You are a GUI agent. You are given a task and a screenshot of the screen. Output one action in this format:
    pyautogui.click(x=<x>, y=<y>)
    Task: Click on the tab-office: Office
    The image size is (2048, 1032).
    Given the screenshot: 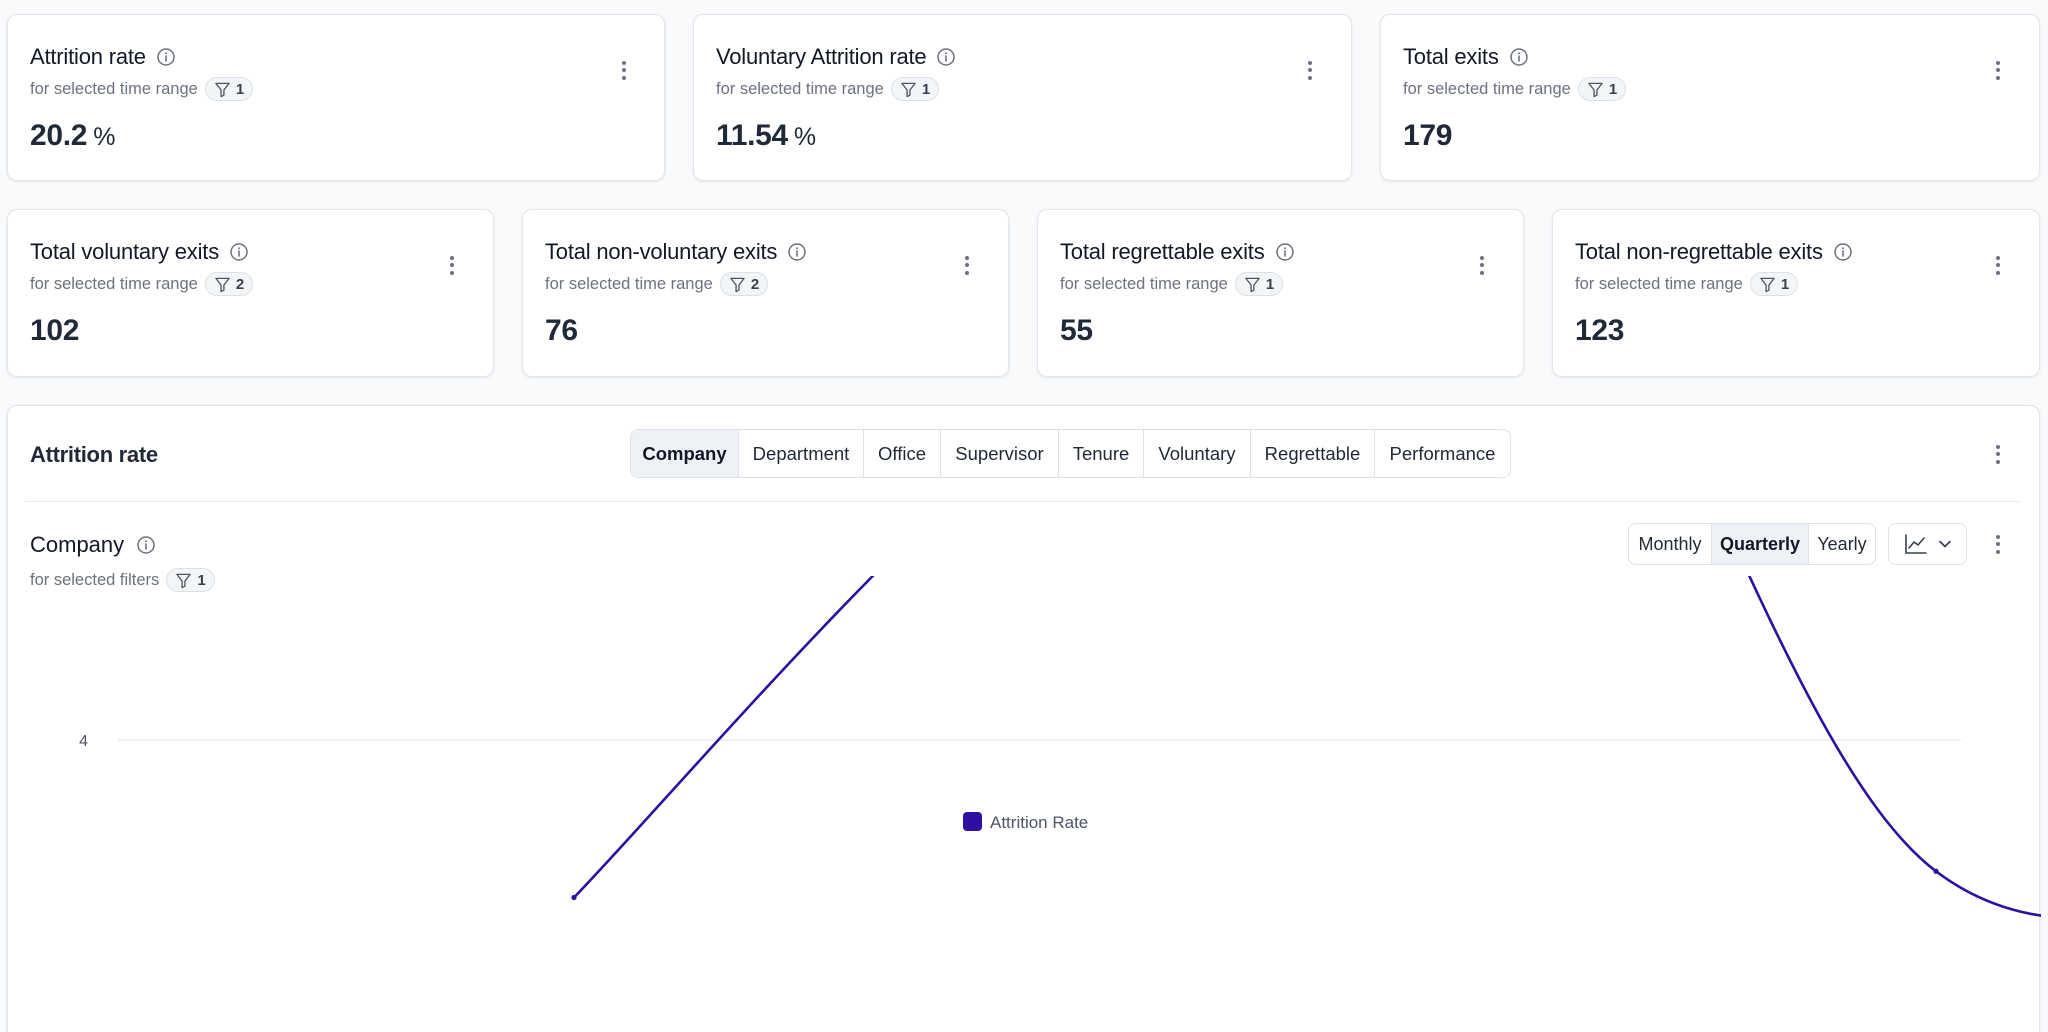 What is the action you would take?
    pyautogui.click(x=902, y=453)
    